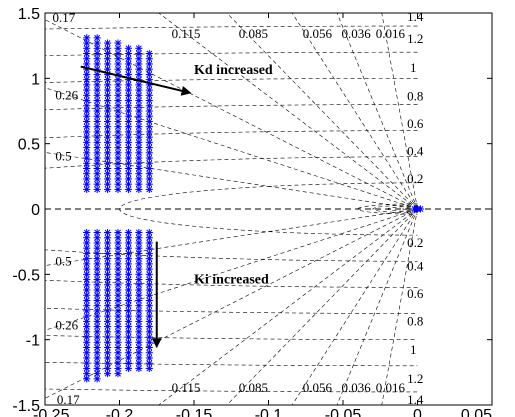 Image resolution: width=515 pixels, height=417 pixels. What do you see at coordinates (29, 14) in the screenshot?
I see `y-tick-label: 1.5` at bounding box center [29, 14].